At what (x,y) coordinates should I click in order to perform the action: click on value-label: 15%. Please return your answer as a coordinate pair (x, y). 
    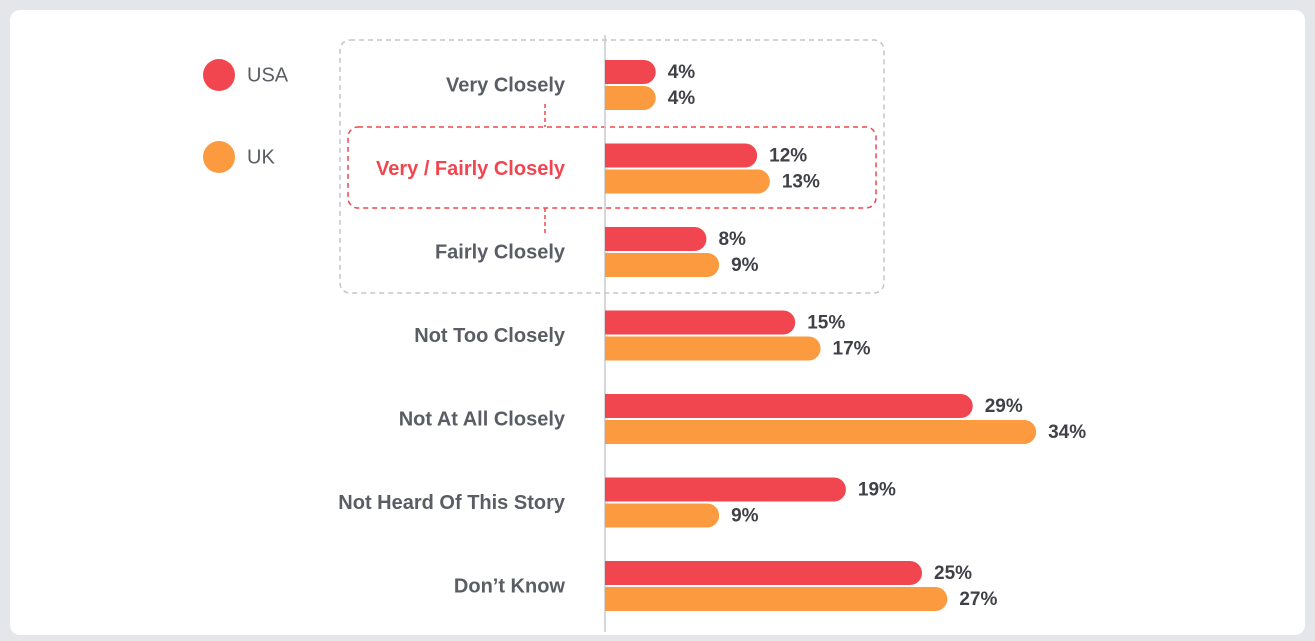
    Looking at the image, I should click on (826, 323).